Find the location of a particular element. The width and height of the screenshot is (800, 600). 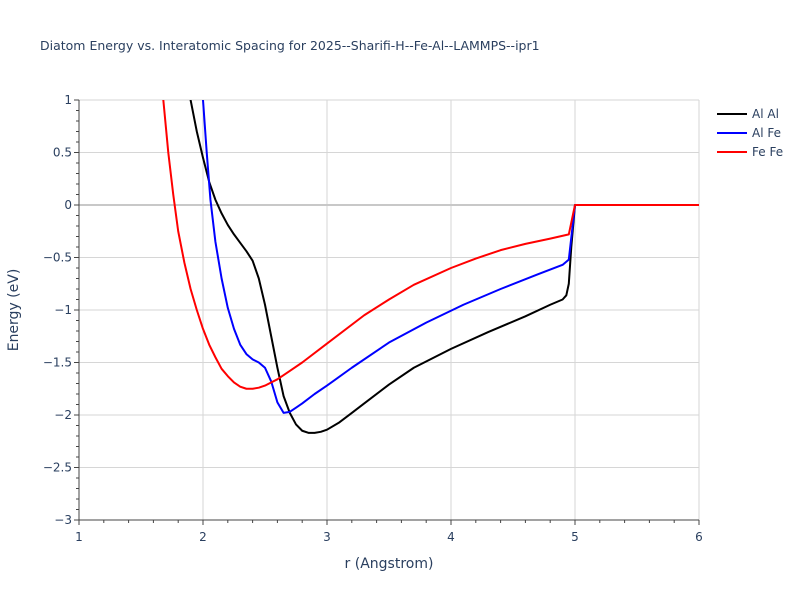

y-tick-label: −3 is located at coordinates (63, 520).